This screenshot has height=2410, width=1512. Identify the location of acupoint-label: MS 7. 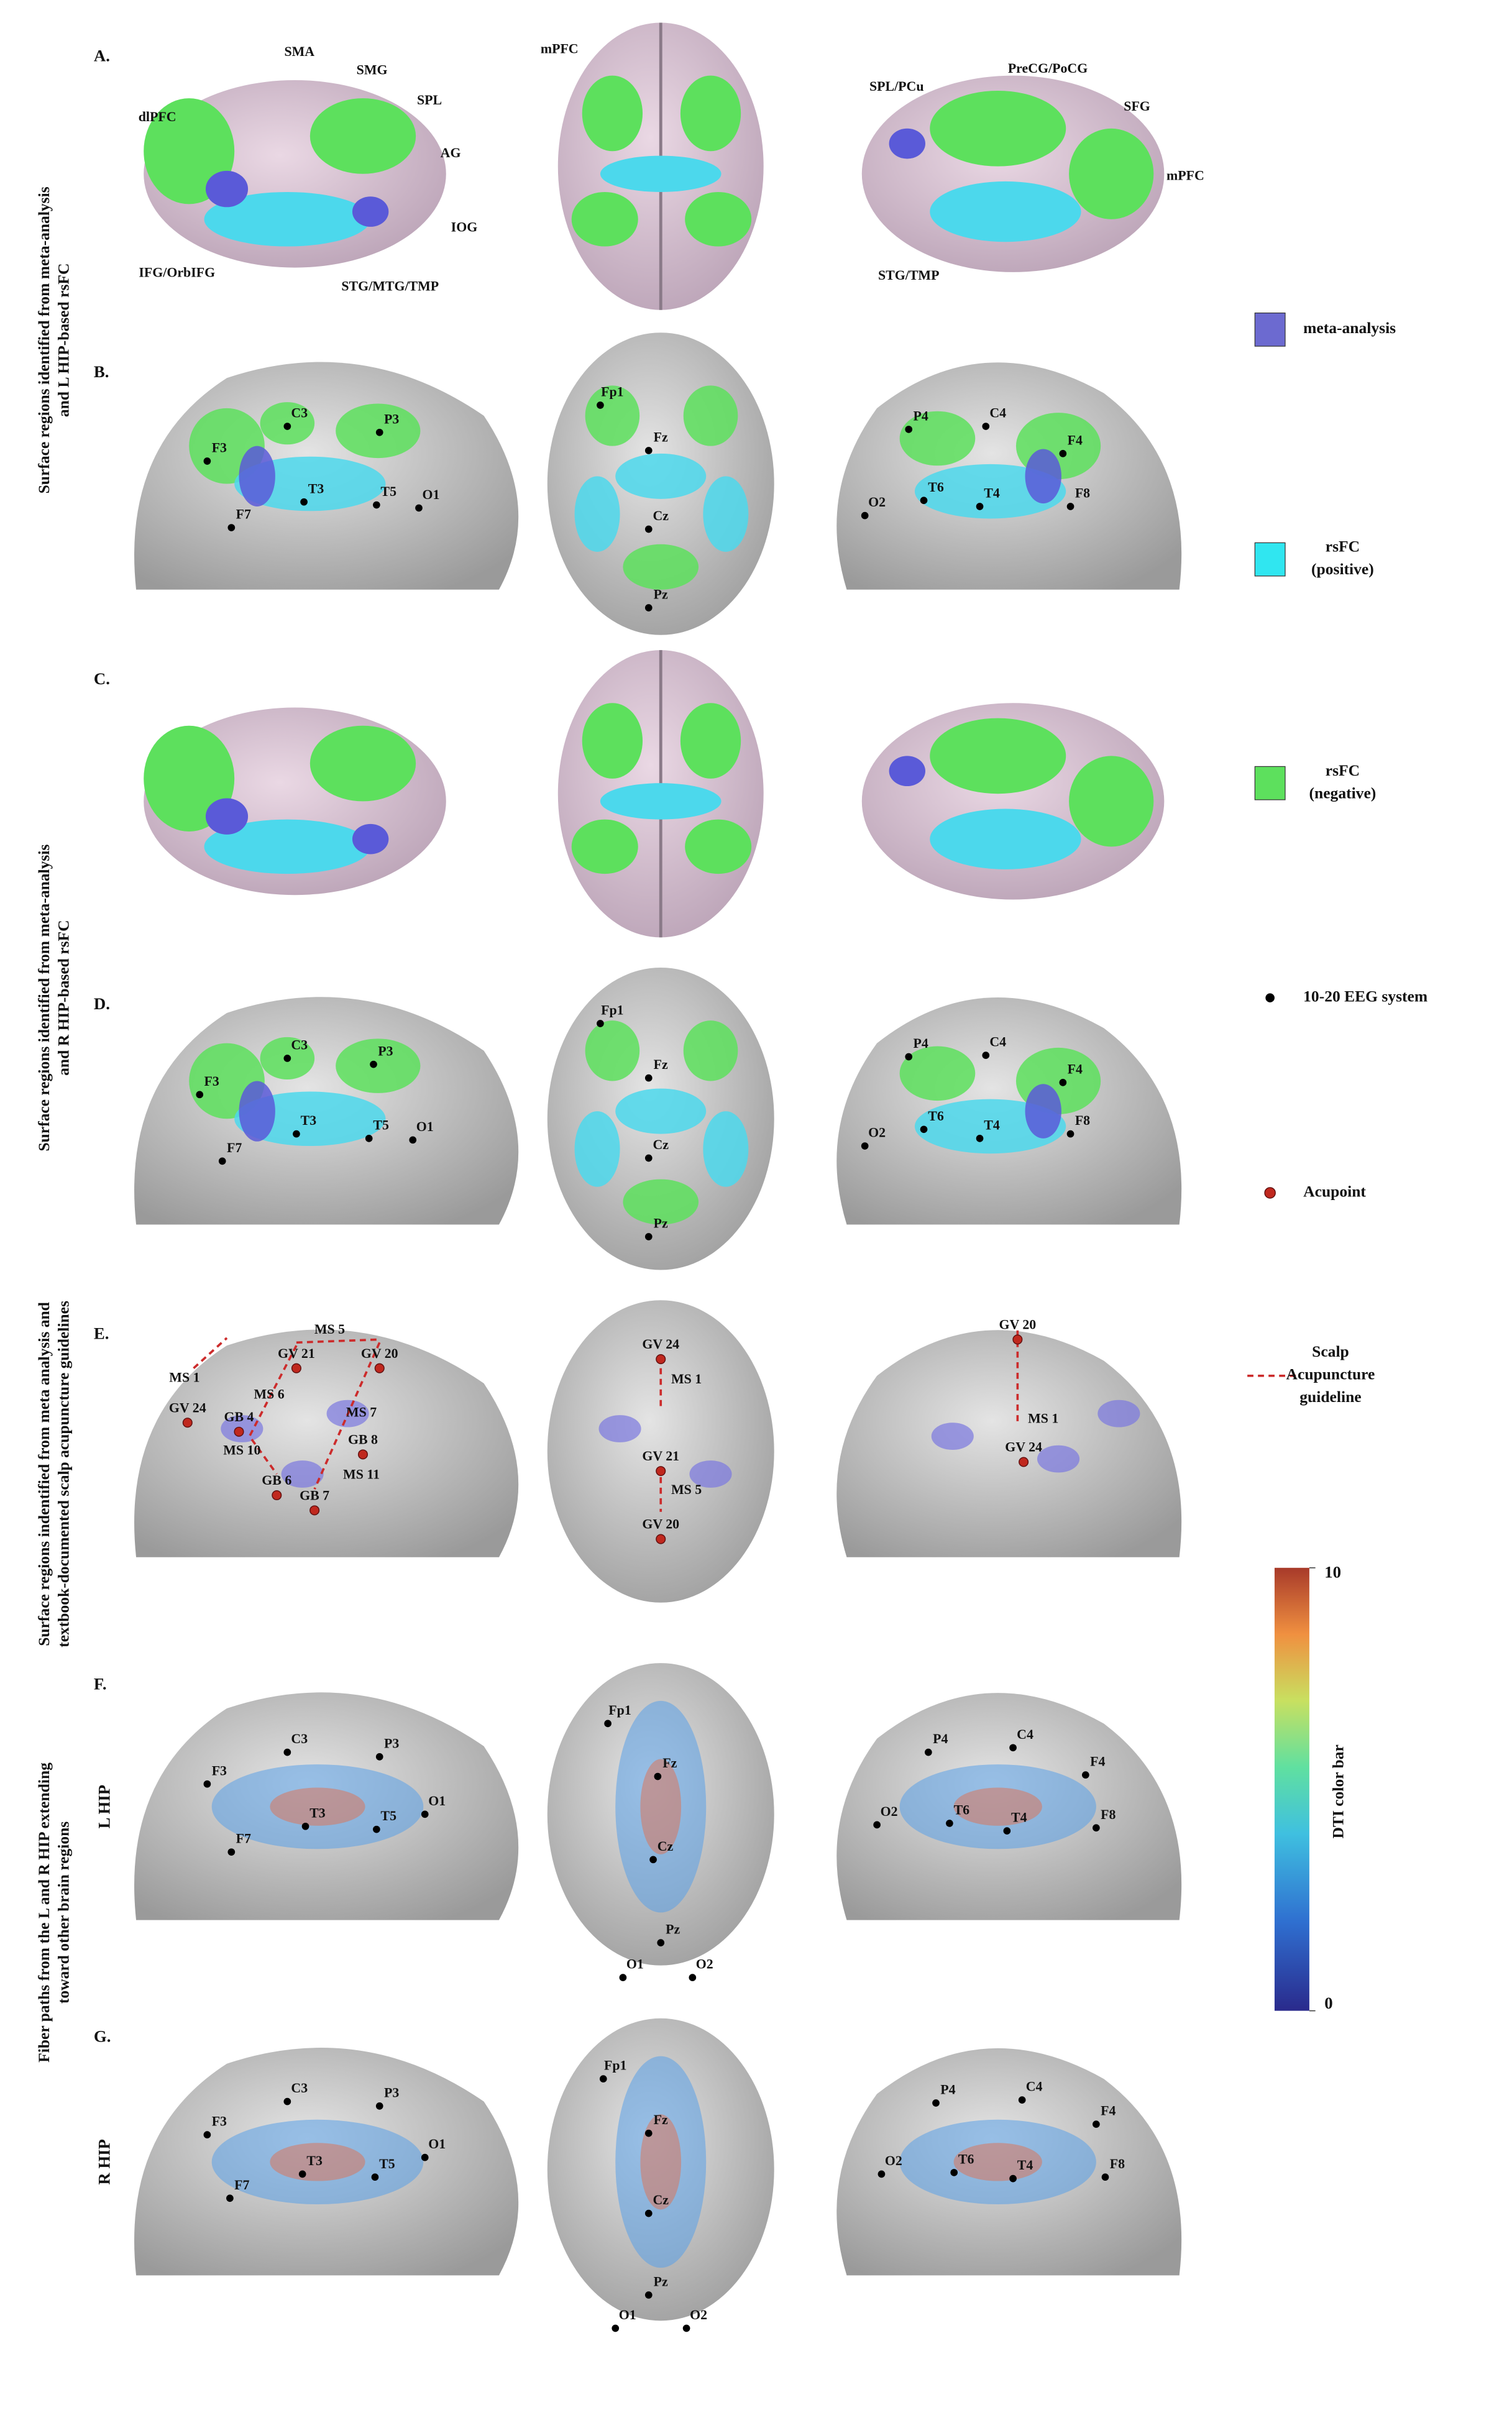
(361, 1412).